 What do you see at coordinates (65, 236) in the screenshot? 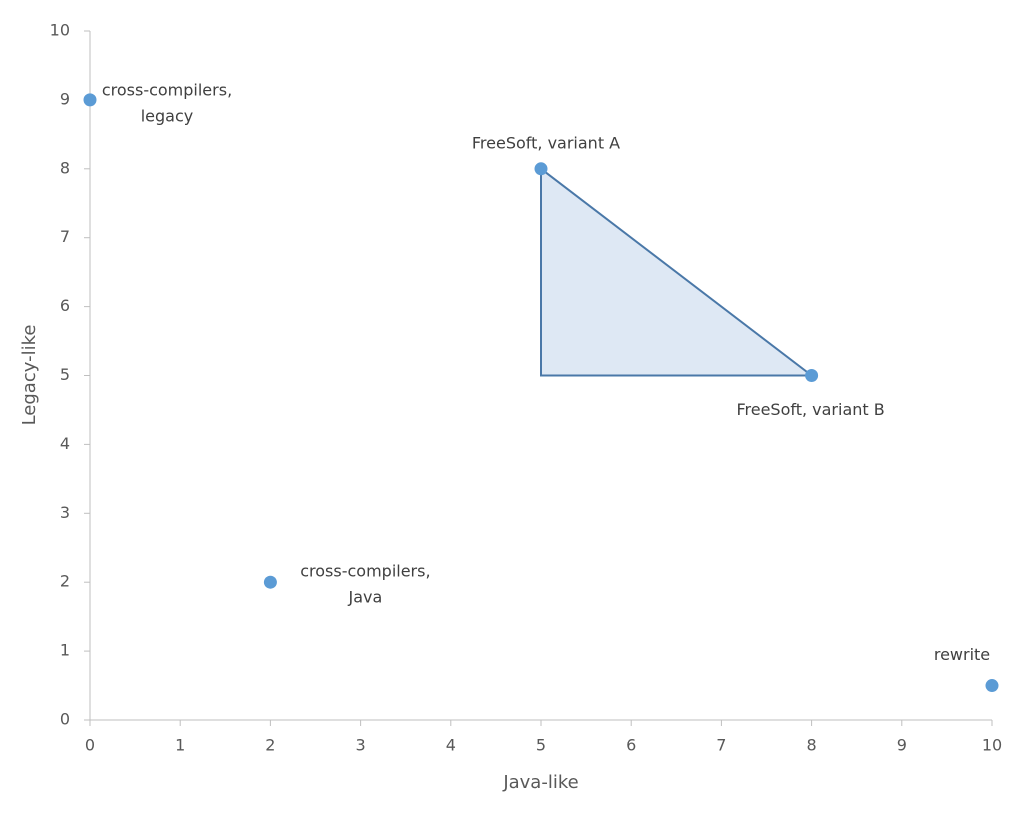
I see `y-tick-label: 7` at bounding box center [65, 236].